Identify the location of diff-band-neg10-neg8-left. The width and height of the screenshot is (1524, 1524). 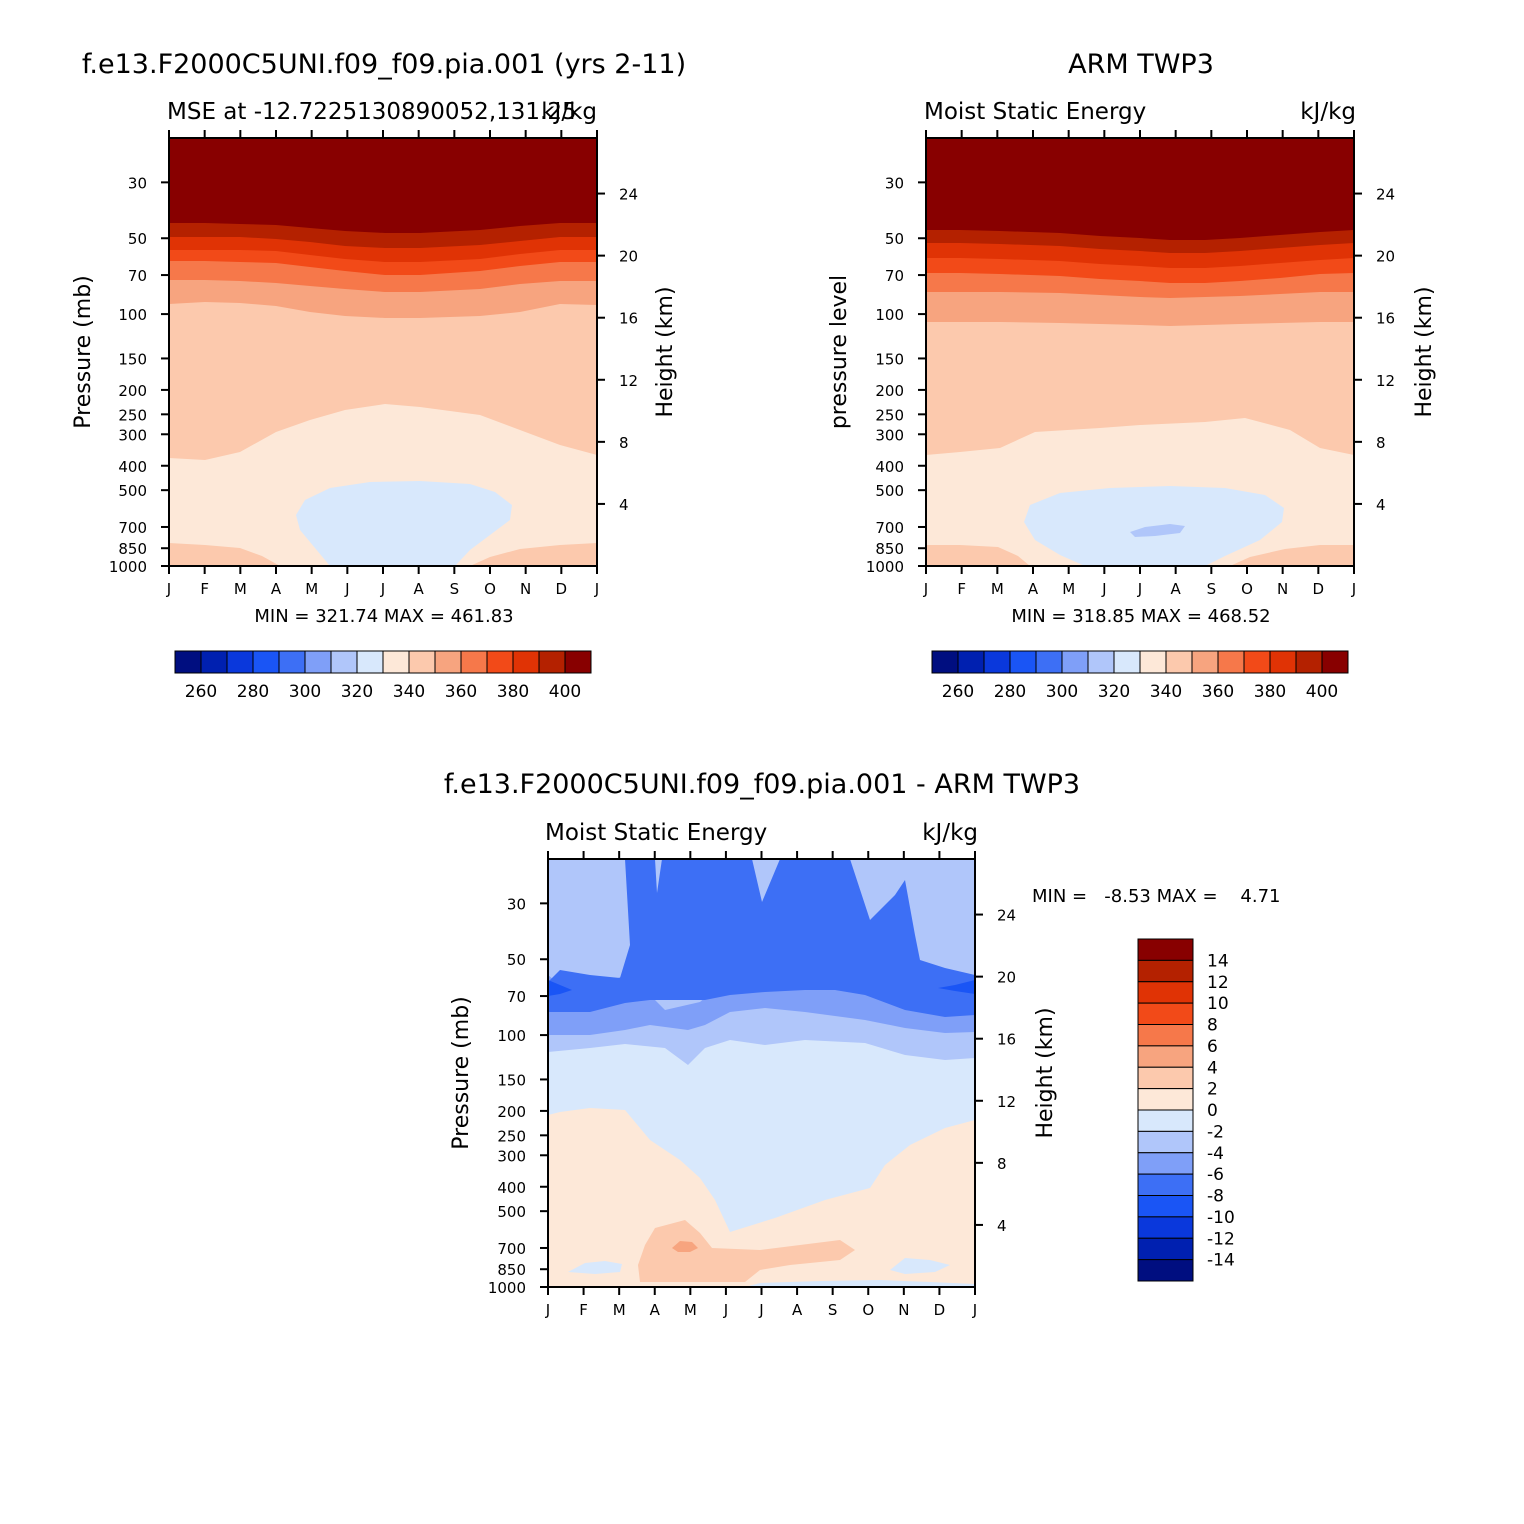
(560, 988).